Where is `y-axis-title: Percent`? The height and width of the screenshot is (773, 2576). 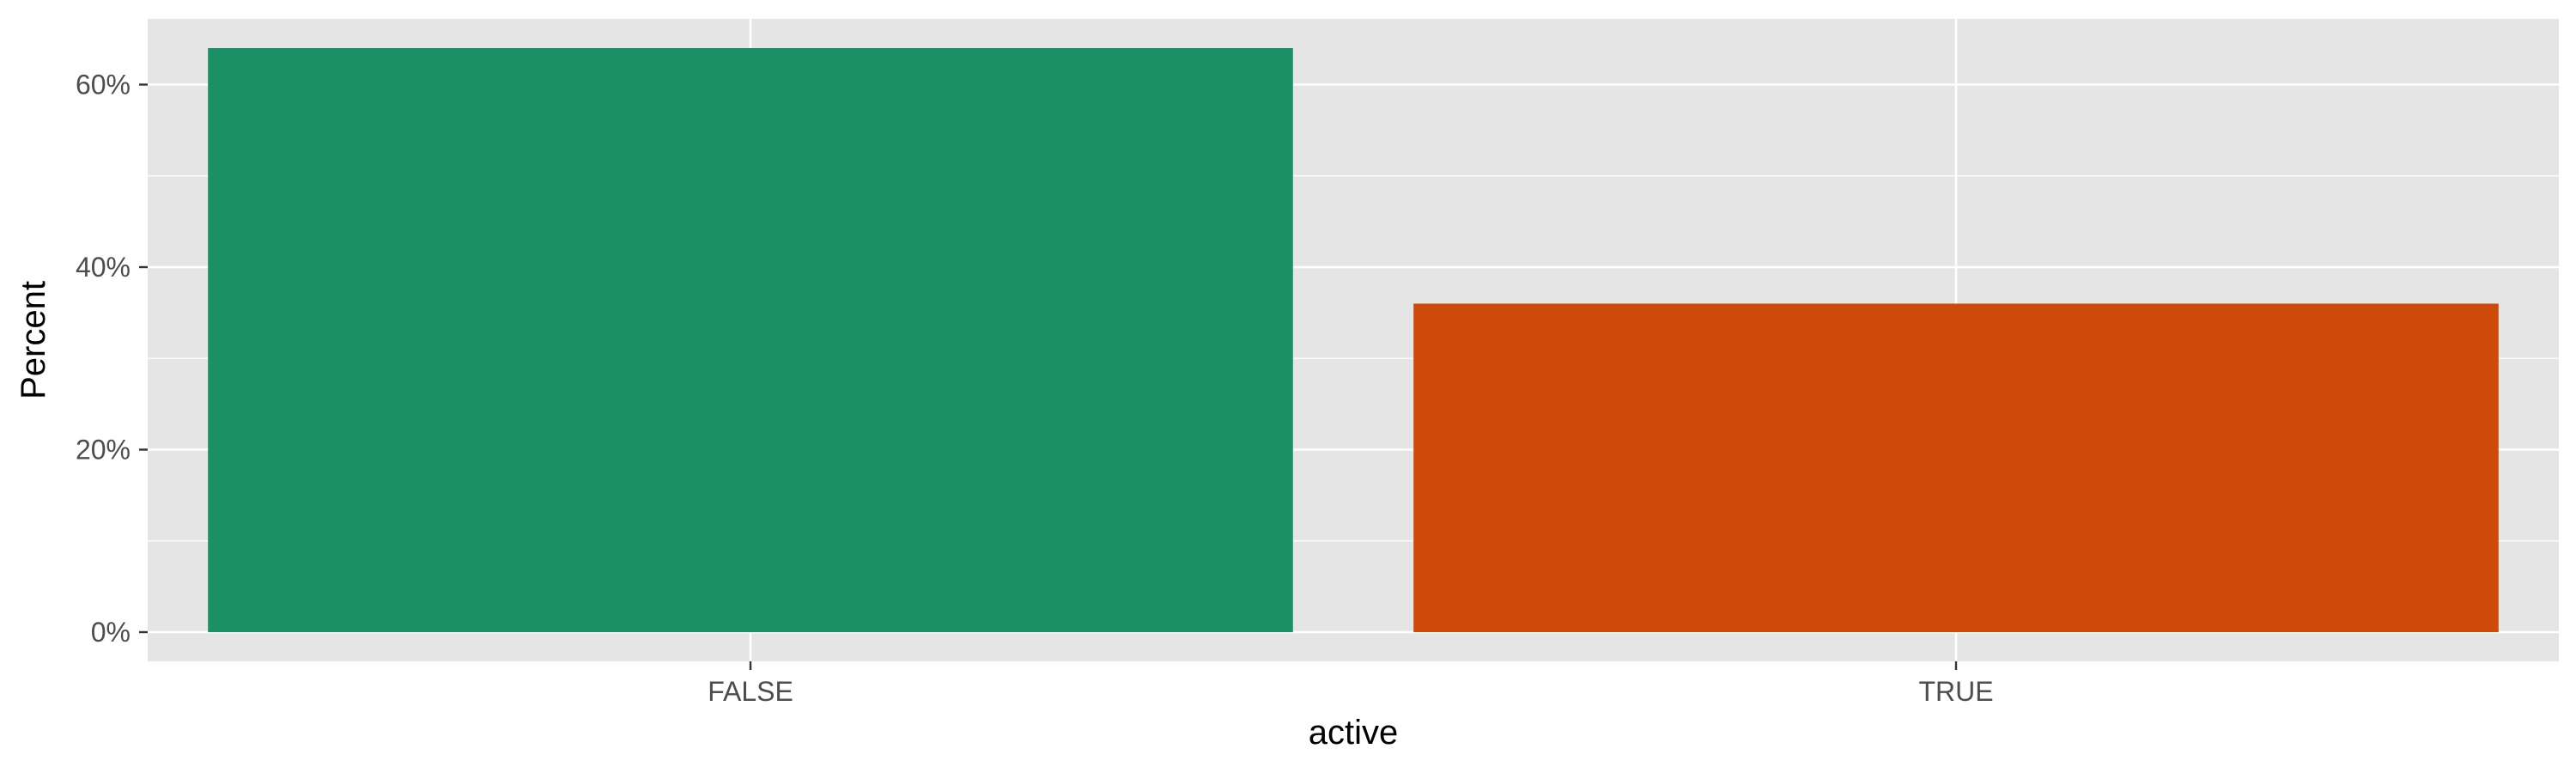
y-axis-title: Percent is located at coordinates (33, 340).